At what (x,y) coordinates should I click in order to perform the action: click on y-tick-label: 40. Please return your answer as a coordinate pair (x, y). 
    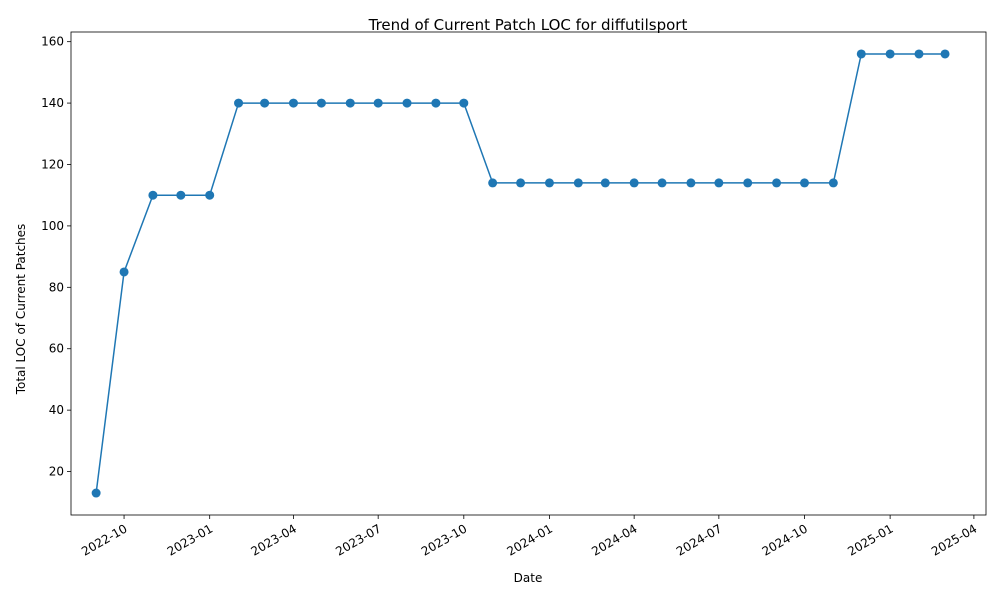
    Looking at the image, I should click on (56, 410).